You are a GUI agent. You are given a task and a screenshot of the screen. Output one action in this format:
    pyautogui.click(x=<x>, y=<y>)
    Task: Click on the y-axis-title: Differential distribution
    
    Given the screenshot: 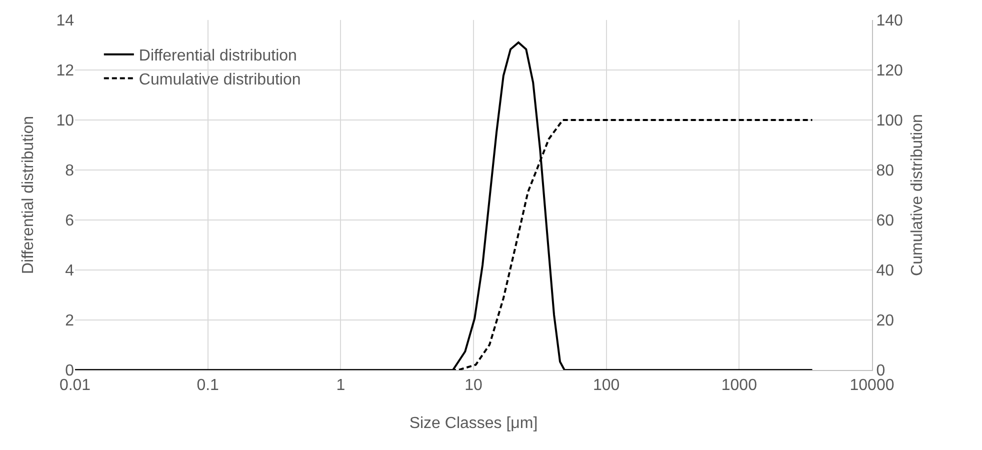 What is the action you would take?
    pyautogui.click(x=28, y=195)
    